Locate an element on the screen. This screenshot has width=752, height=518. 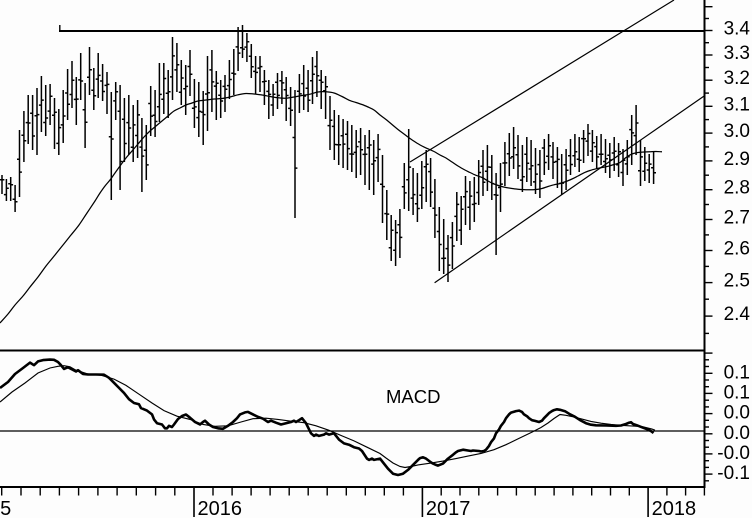
svg-text: 2018 is located at coordinates (674, 508).